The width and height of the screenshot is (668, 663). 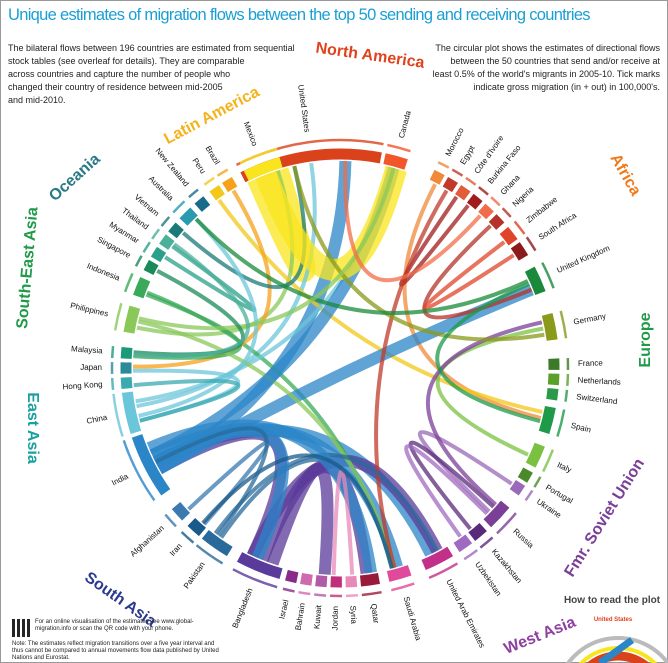 I want to click on segment-australia, so click(x=188, y=216).